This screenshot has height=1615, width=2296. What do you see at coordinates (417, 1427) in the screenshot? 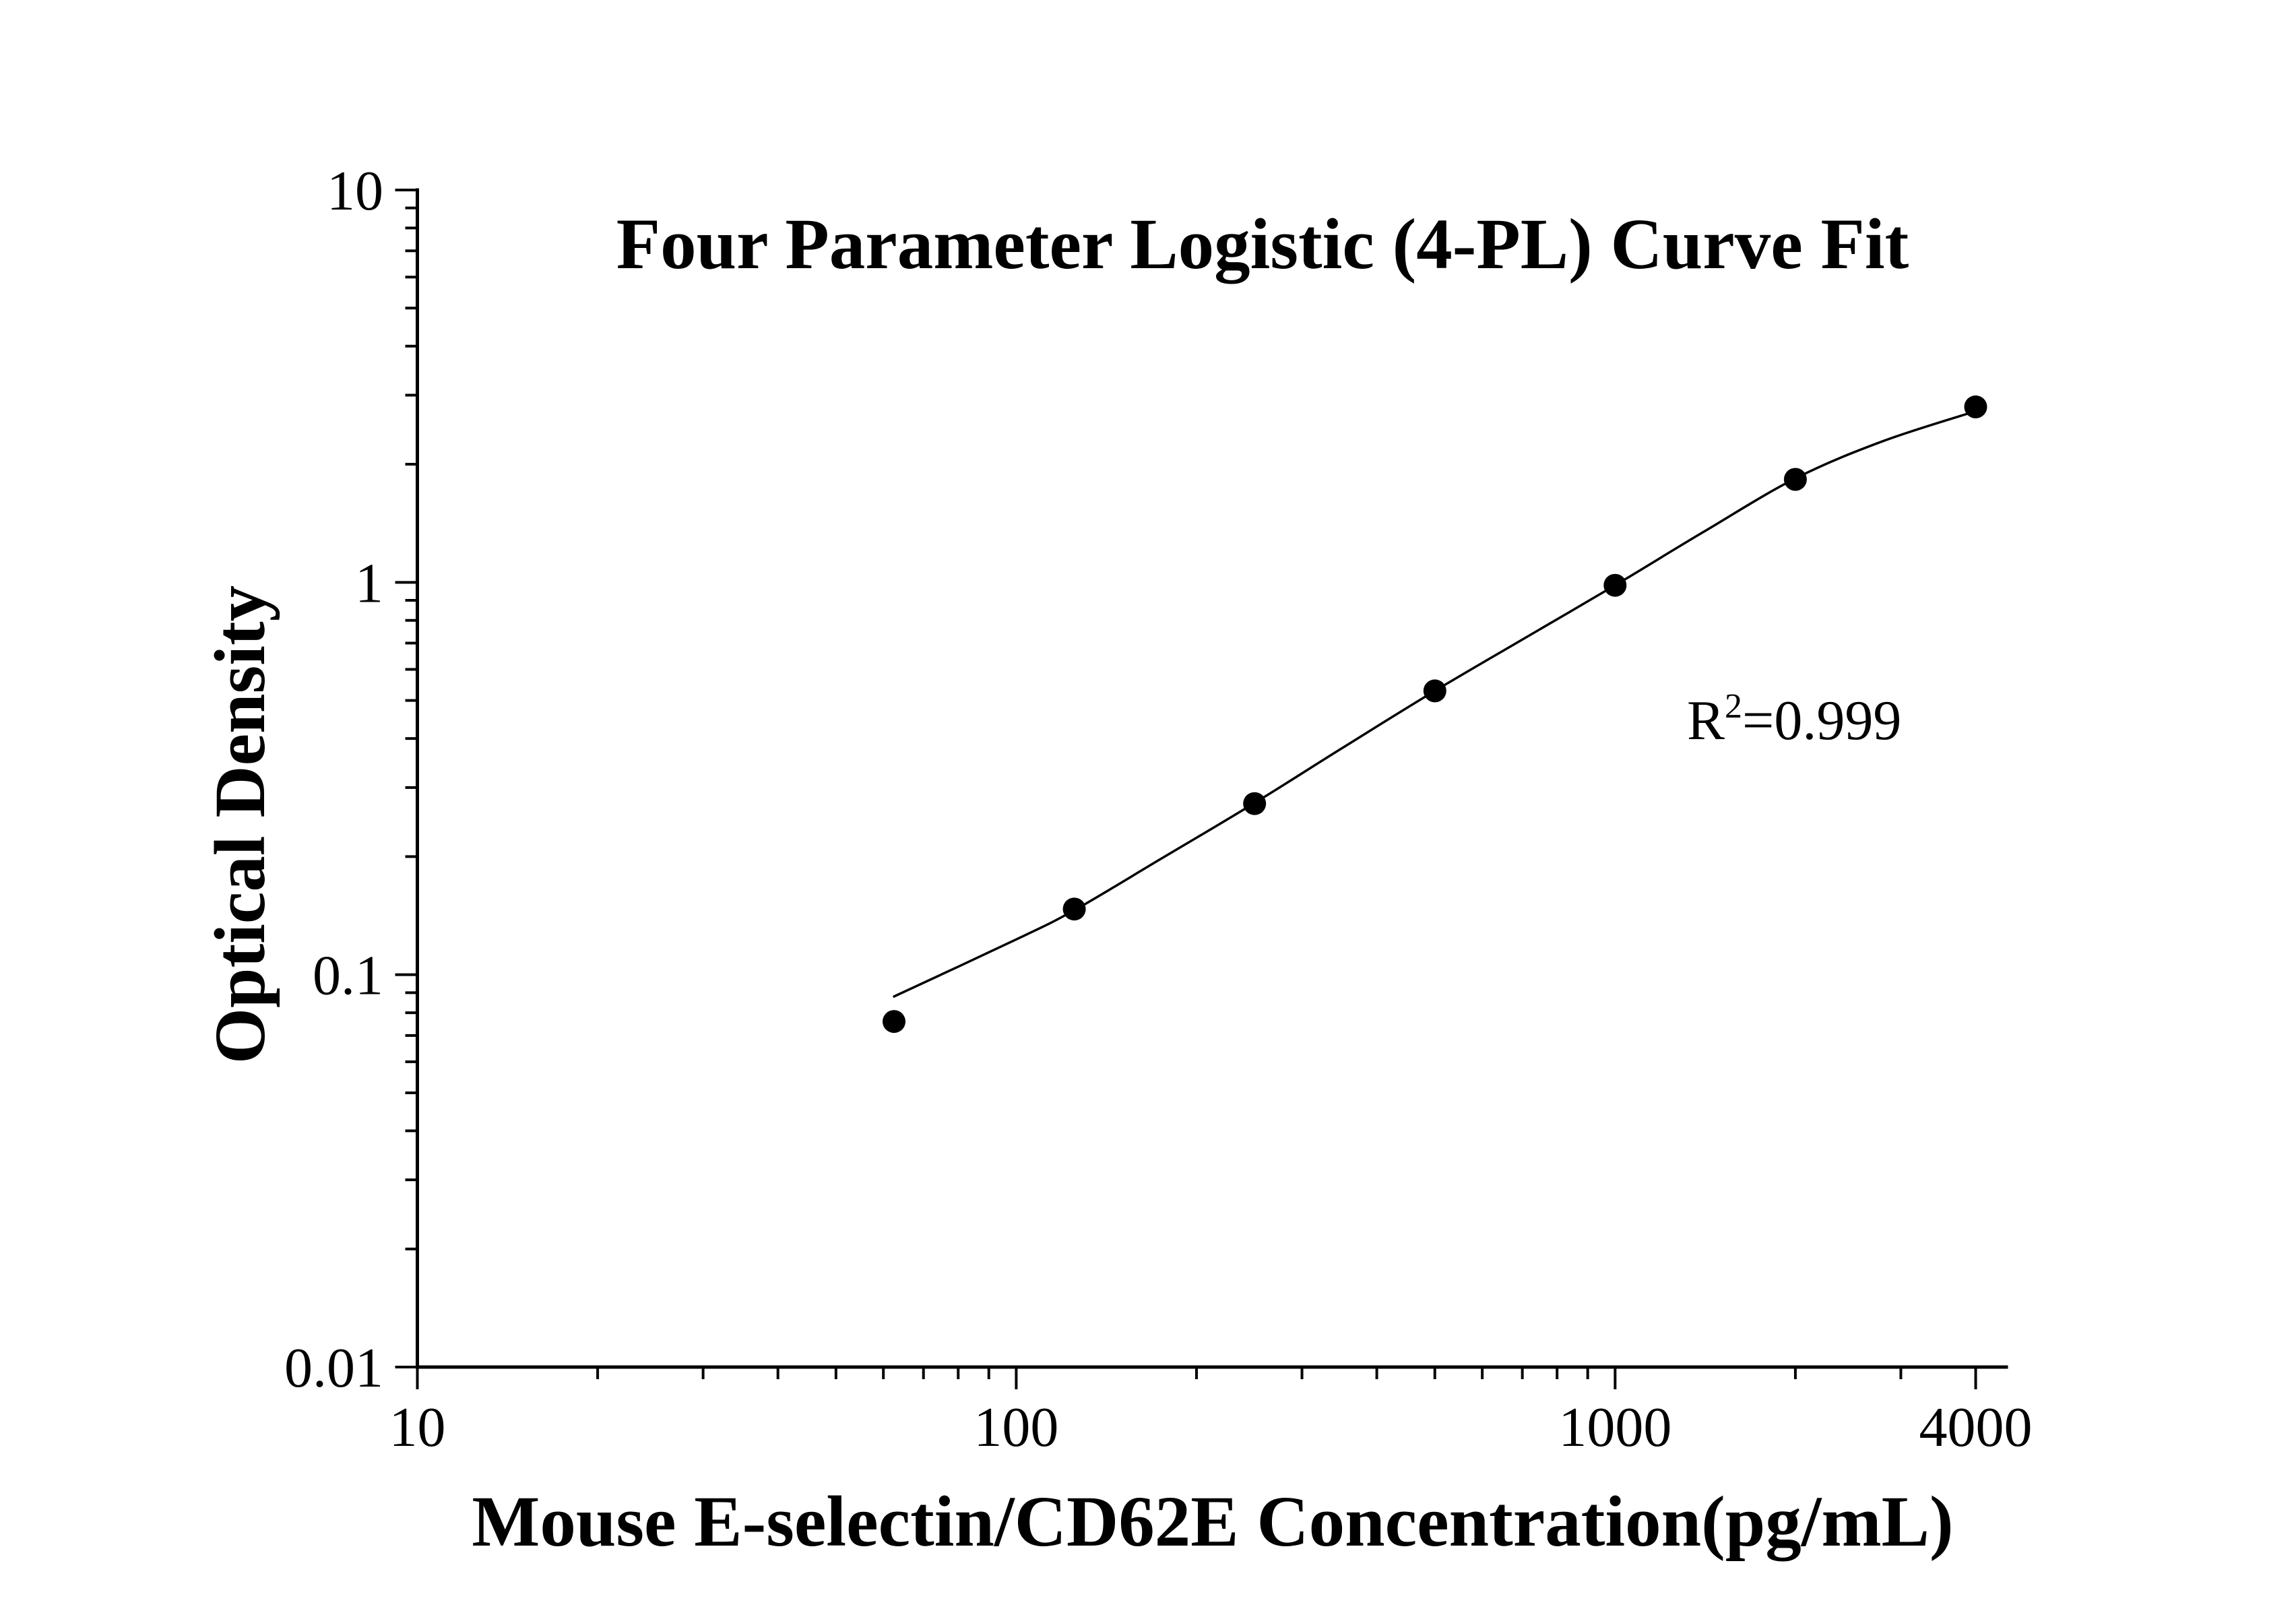
I see `x-tick-label: 10` at bounding box center [417, 1427].